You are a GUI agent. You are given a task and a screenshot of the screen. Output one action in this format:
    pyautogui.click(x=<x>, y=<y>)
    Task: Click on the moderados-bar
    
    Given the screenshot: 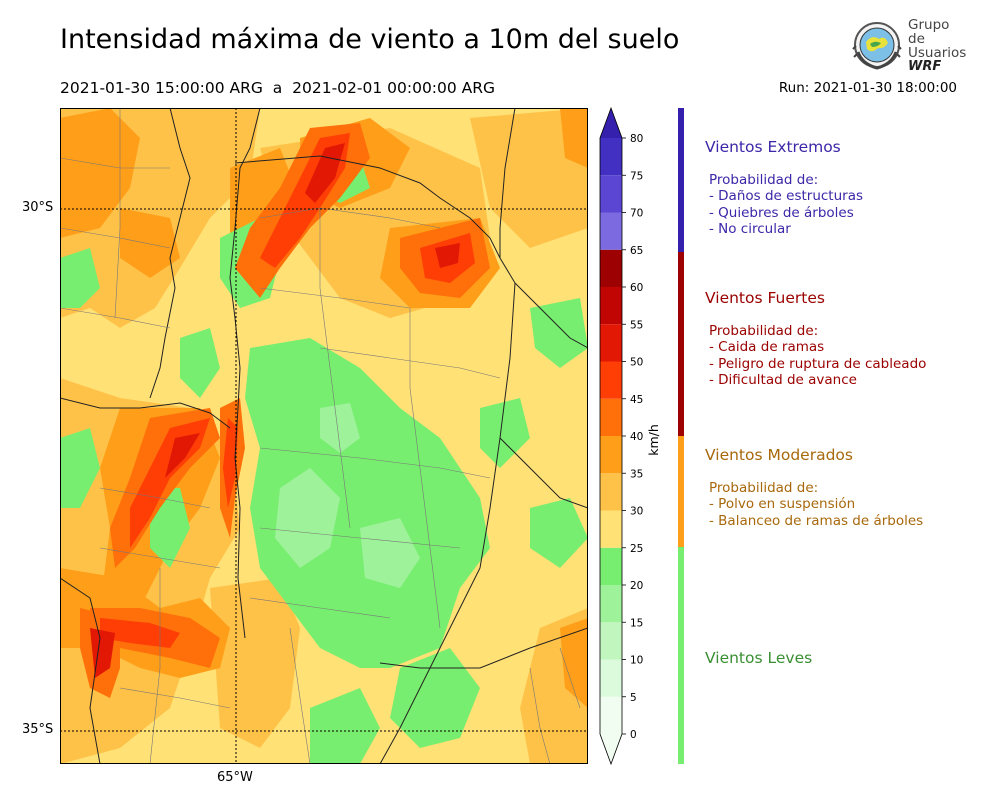 What is the action you would take?
    pyautogui.click(x=681, y=491)
    